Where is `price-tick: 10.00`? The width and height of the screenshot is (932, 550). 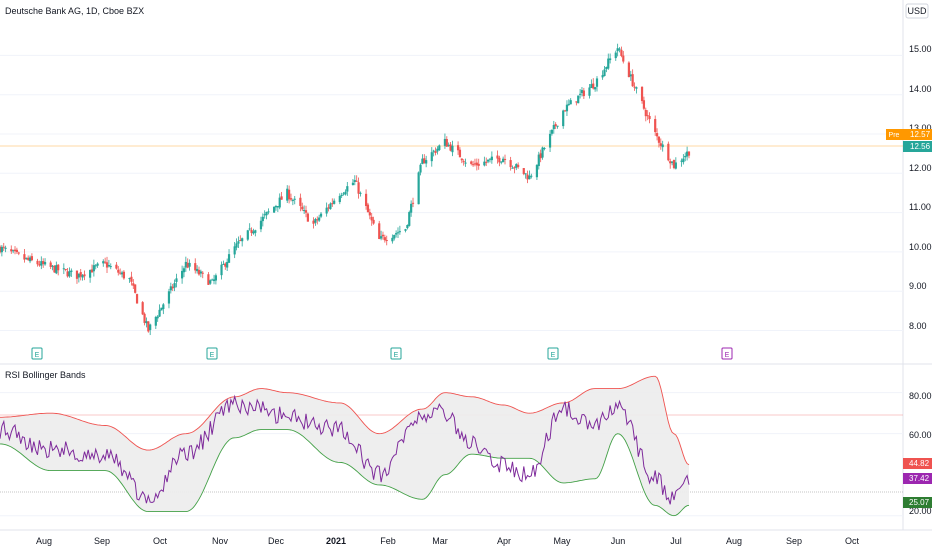
price-tick: 10.00 is located at coordinates (920, 247).